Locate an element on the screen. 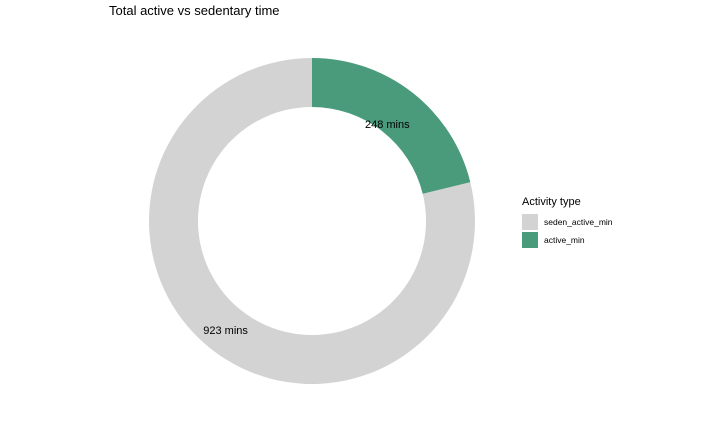 This screenshot has width=724, height=425. legend-key-seden-active-min is located at coordinates (530, 221).